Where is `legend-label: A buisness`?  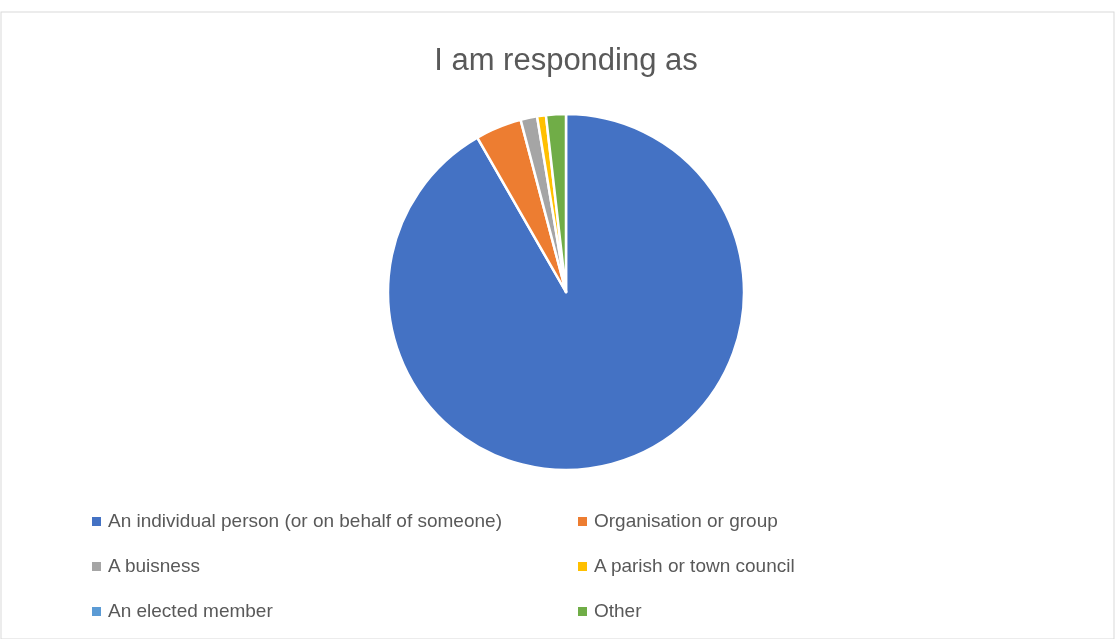
legend-label: A buisness is located at coordinates (154, 566).